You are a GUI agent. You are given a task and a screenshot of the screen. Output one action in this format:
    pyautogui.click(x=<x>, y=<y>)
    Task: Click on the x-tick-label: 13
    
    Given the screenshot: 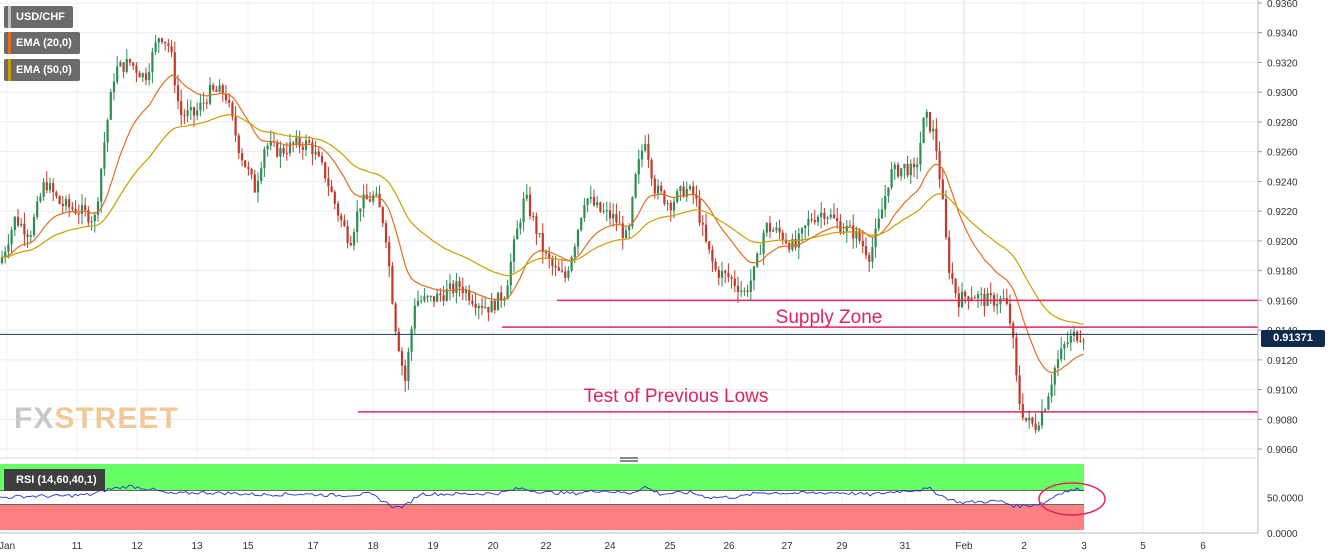 What is the action you would take?
    pyautogui.click(x=197, y=546)
    